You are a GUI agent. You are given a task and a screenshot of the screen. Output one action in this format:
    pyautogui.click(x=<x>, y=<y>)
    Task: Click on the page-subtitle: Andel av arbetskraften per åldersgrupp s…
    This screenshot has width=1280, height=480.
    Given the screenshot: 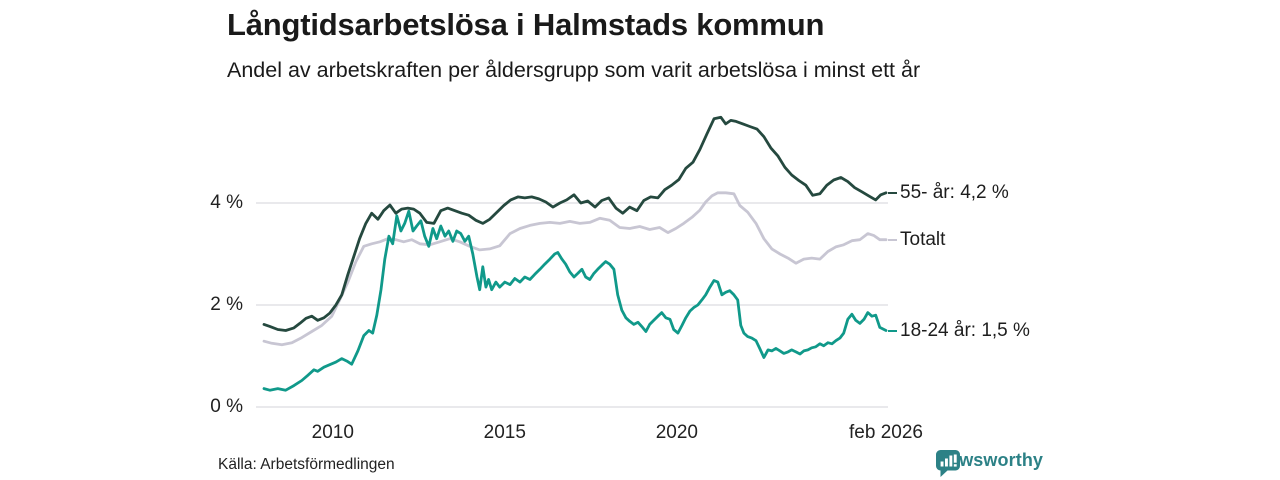 What is the action you would take?
    pyautogui.click(x=574, y=70)
    